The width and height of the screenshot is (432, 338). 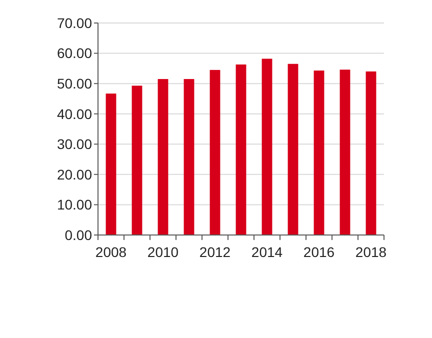 I want to click on y-tick-label: 10.00, so click(x=74, y=204).